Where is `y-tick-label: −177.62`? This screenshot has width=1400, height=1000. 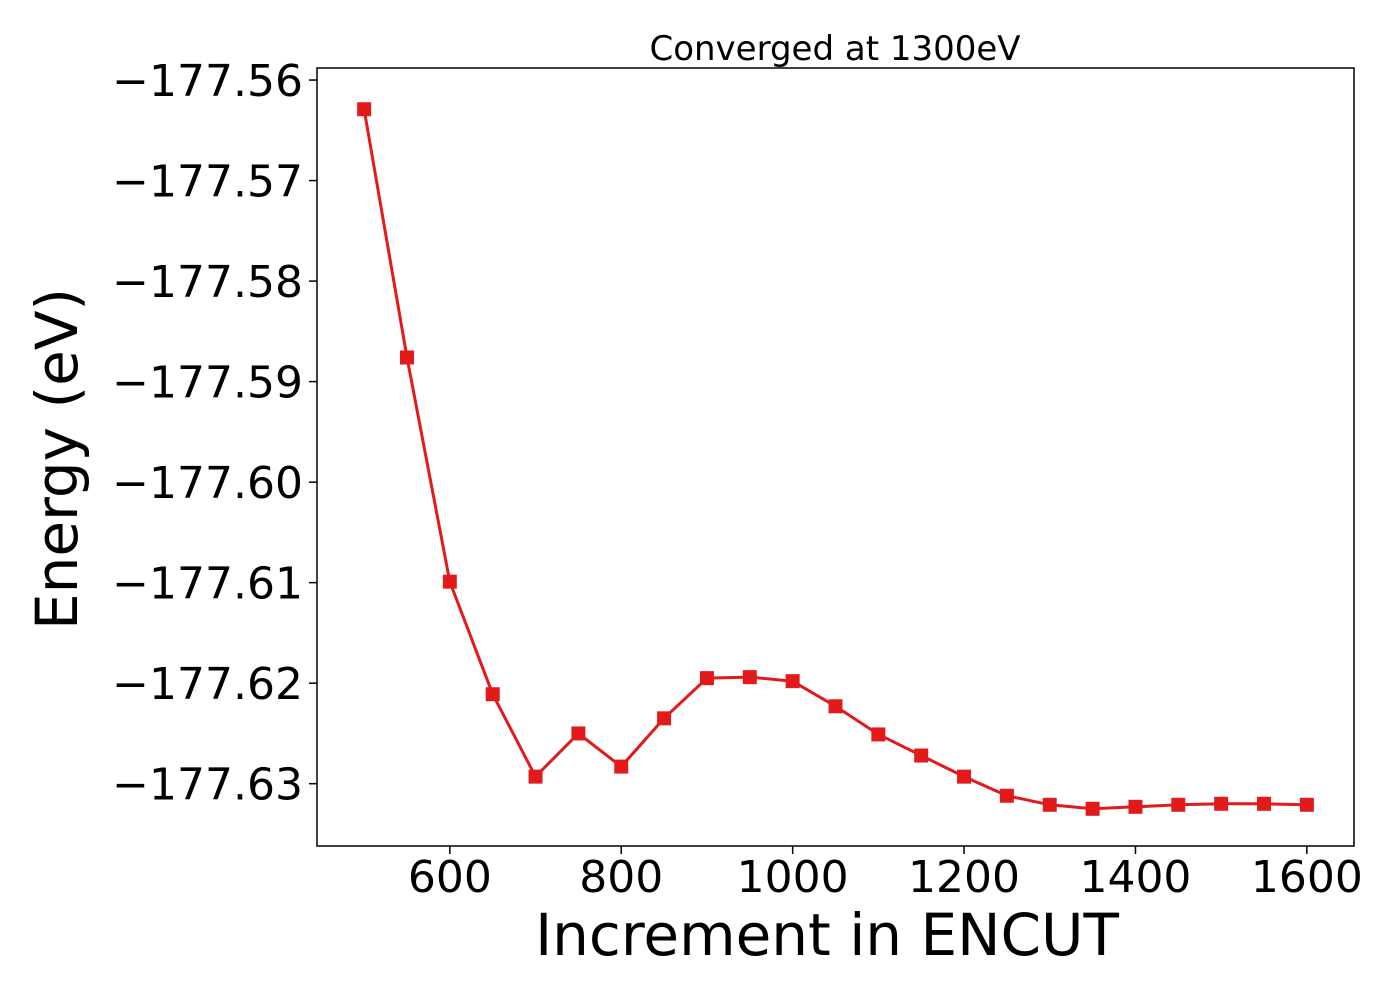
y-tick-label: −177.62 is located at coordinates (207, 684).